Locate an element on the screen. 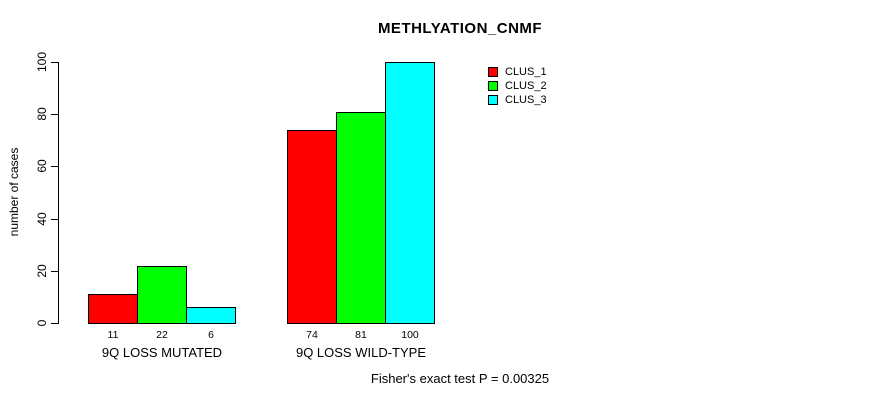 The width and height of the screenshot is (890, 400). legend-item: CLUS_1 is located at coordinates (517, 72).